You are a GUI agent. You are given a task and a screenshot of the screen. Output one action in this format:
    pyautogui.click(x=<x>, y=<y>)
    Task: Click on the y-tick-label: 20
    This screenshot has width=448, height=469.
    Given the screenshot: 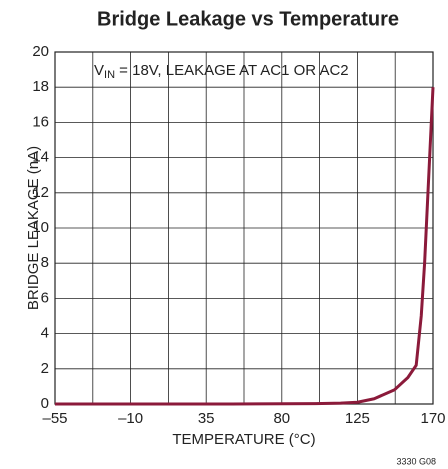 What is the action you would take?
    pyautogui.click(x=40, y=51)
    